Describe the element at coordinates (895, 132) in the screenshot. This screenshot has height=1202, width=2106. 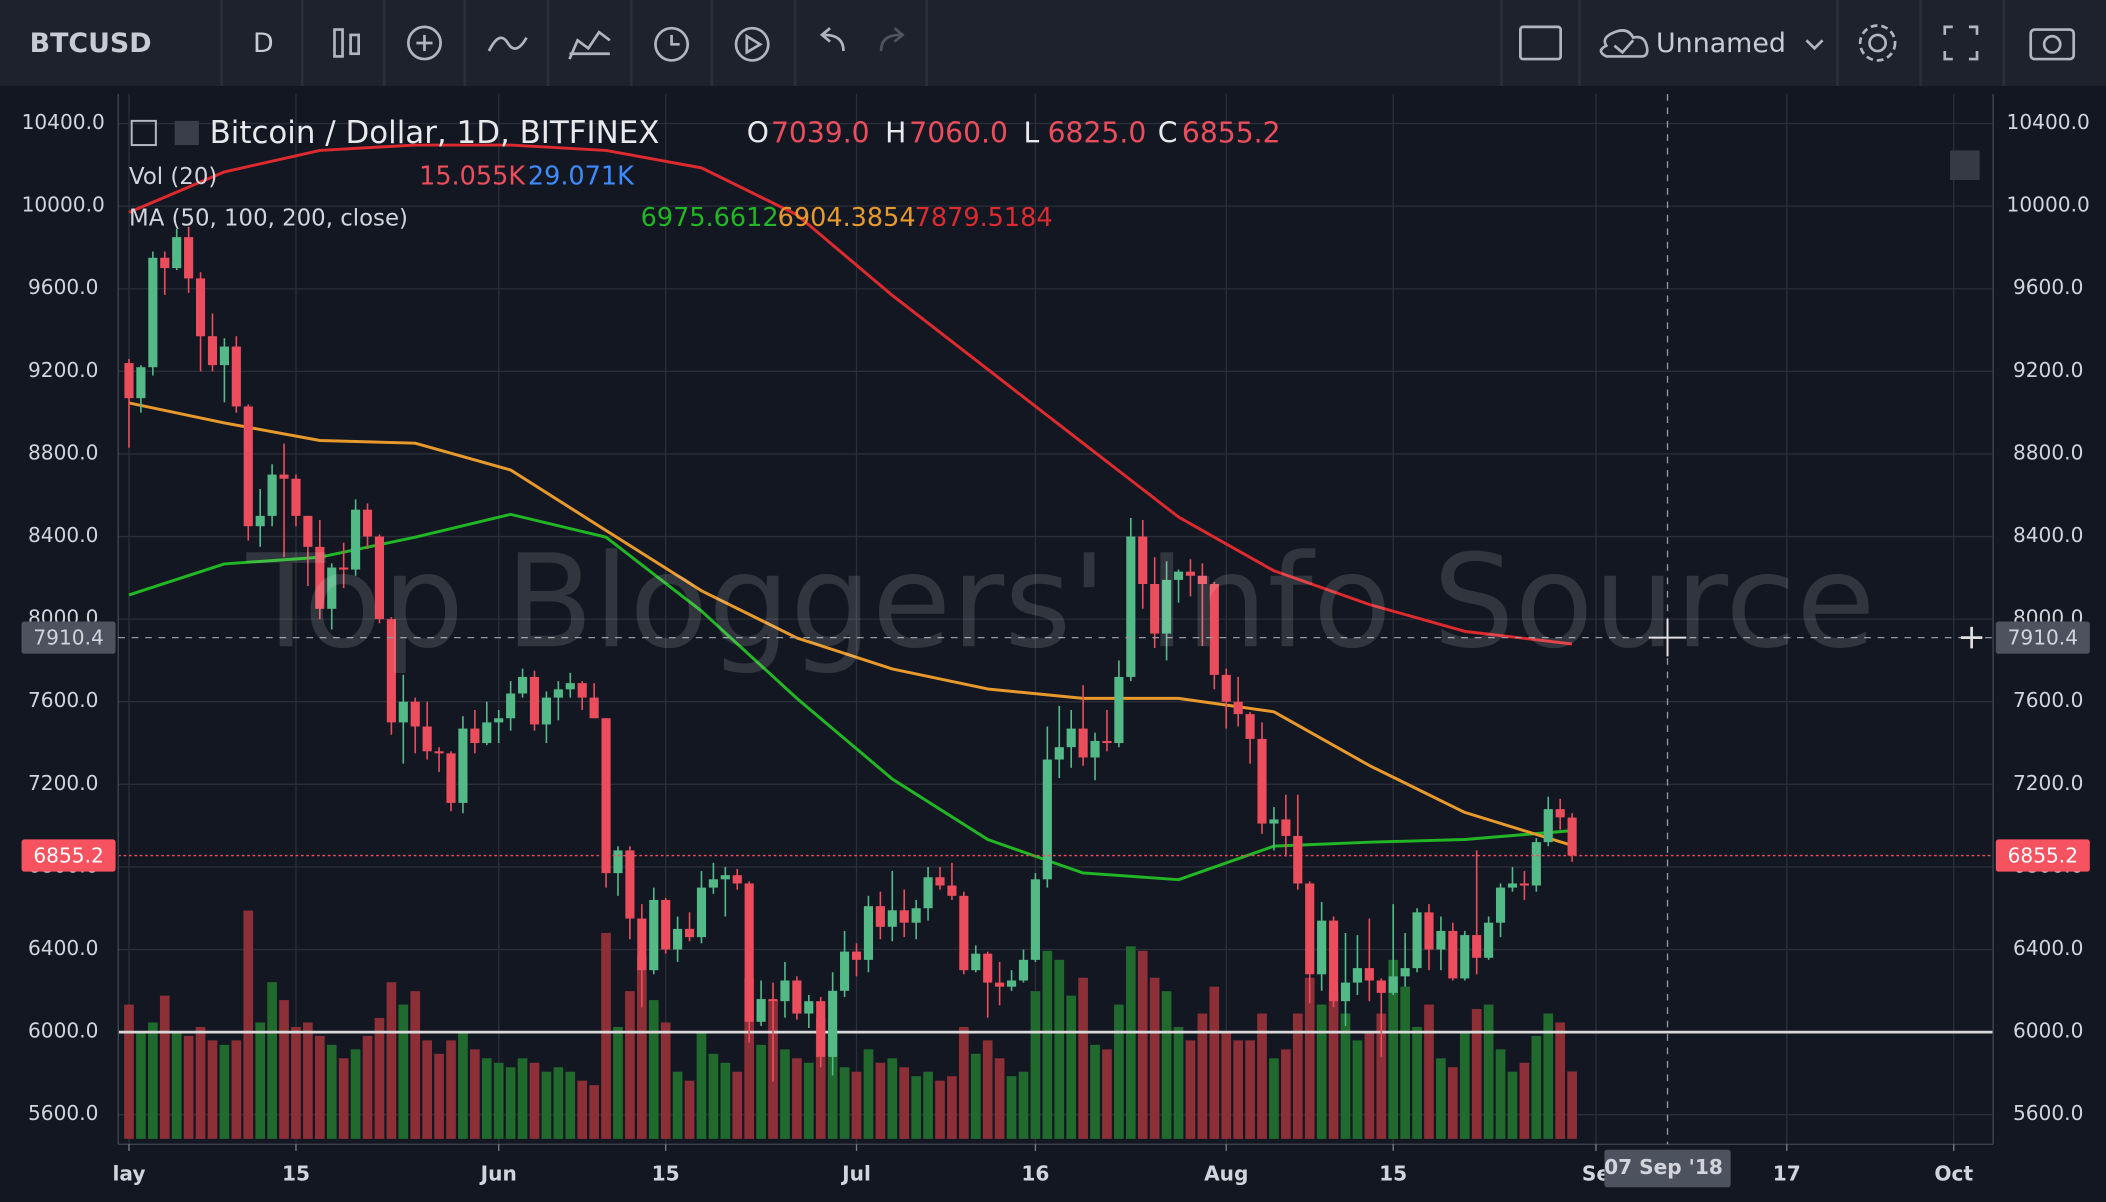
I see `ohlc-key: H` at that location.